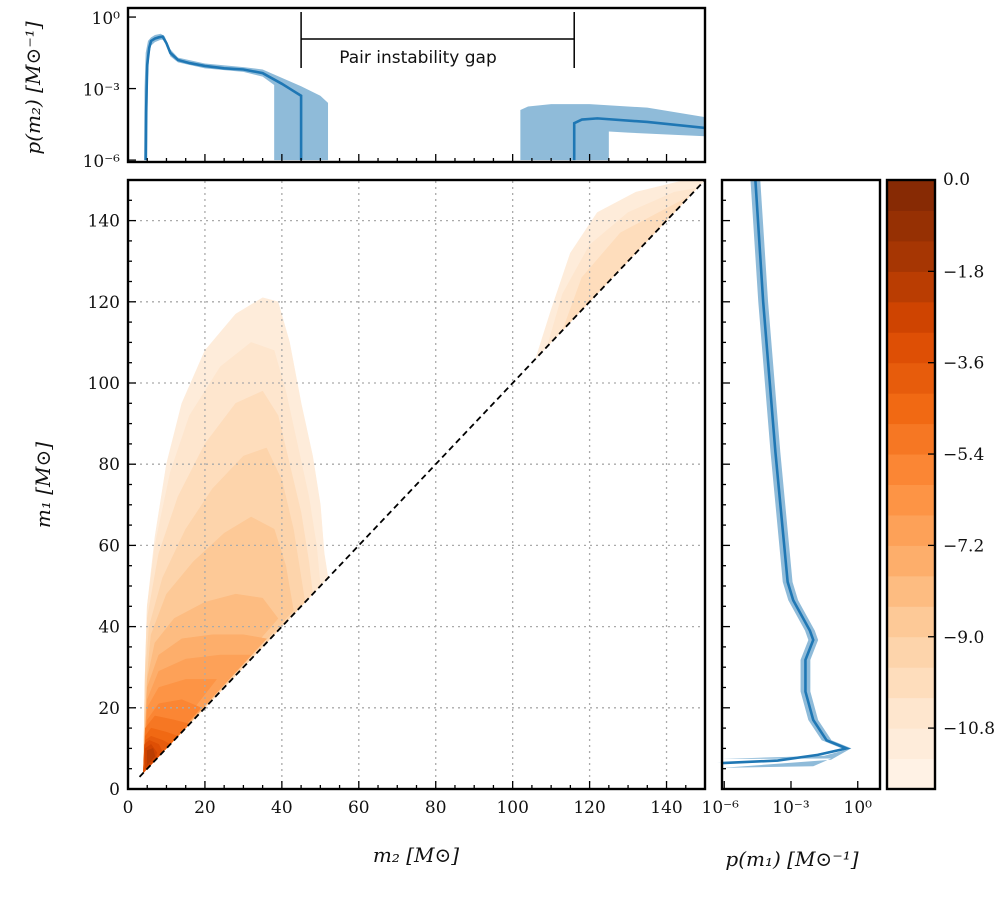 This screenshot has height=907, width=998. I want to click on m1-marginal-panel: 10⁻⁶ 10⁻³ 10⁰, so click(792, 498).